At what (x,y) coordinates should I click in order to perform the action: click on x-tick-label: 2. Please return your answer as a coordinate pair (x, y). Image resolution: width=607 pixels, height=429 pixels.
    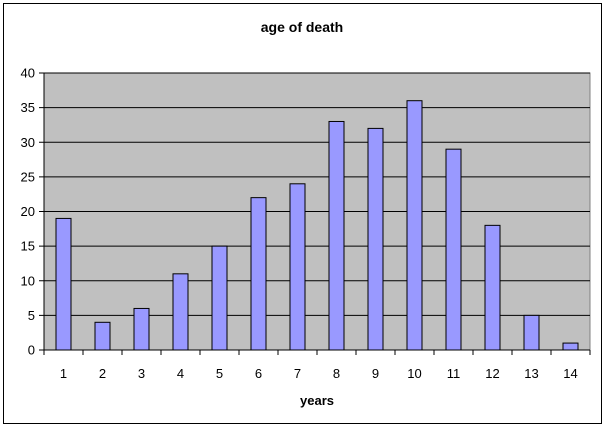
    Looking at the image, I should click on (102, 373).